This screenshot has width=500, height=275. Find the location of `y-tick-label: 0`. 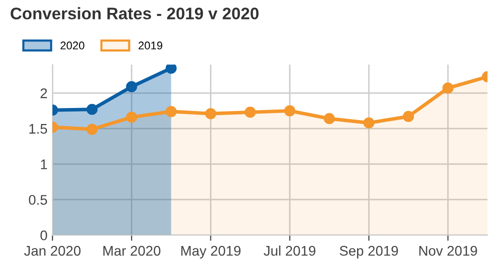

y-tick-label: 0 is located at coordinates (44, 235).